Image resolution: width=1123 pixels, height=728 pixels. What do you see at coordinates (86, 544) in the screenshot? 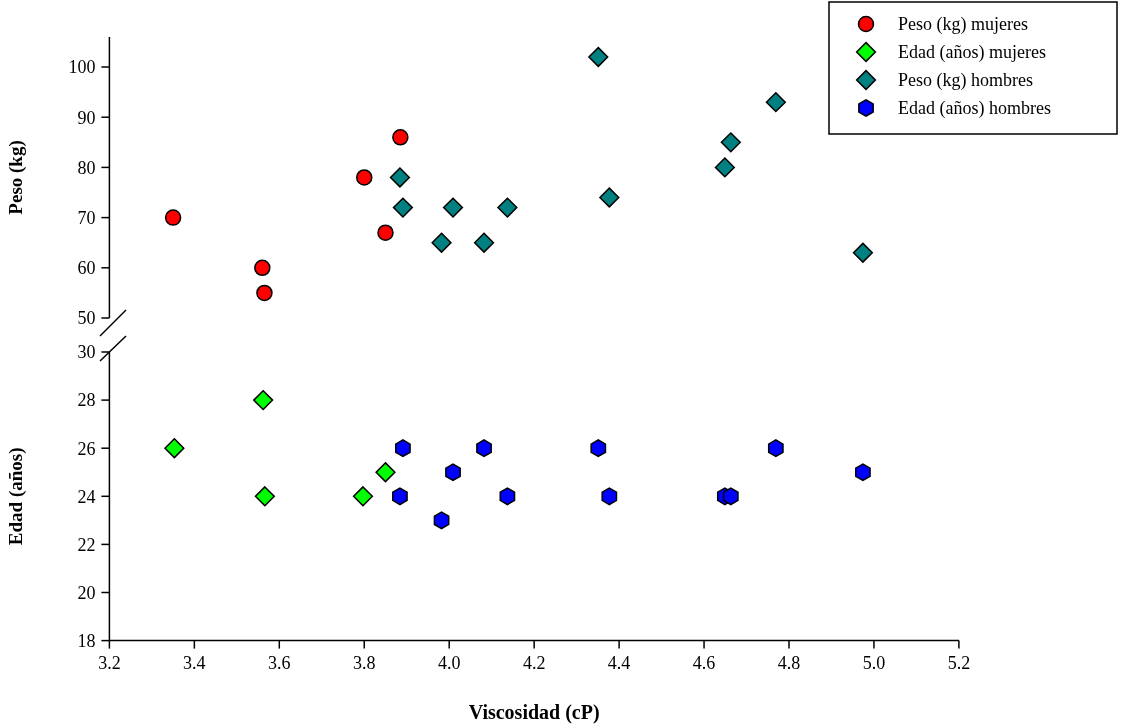
I see `y-tick-label: 22` at bounding box center [86, 544].